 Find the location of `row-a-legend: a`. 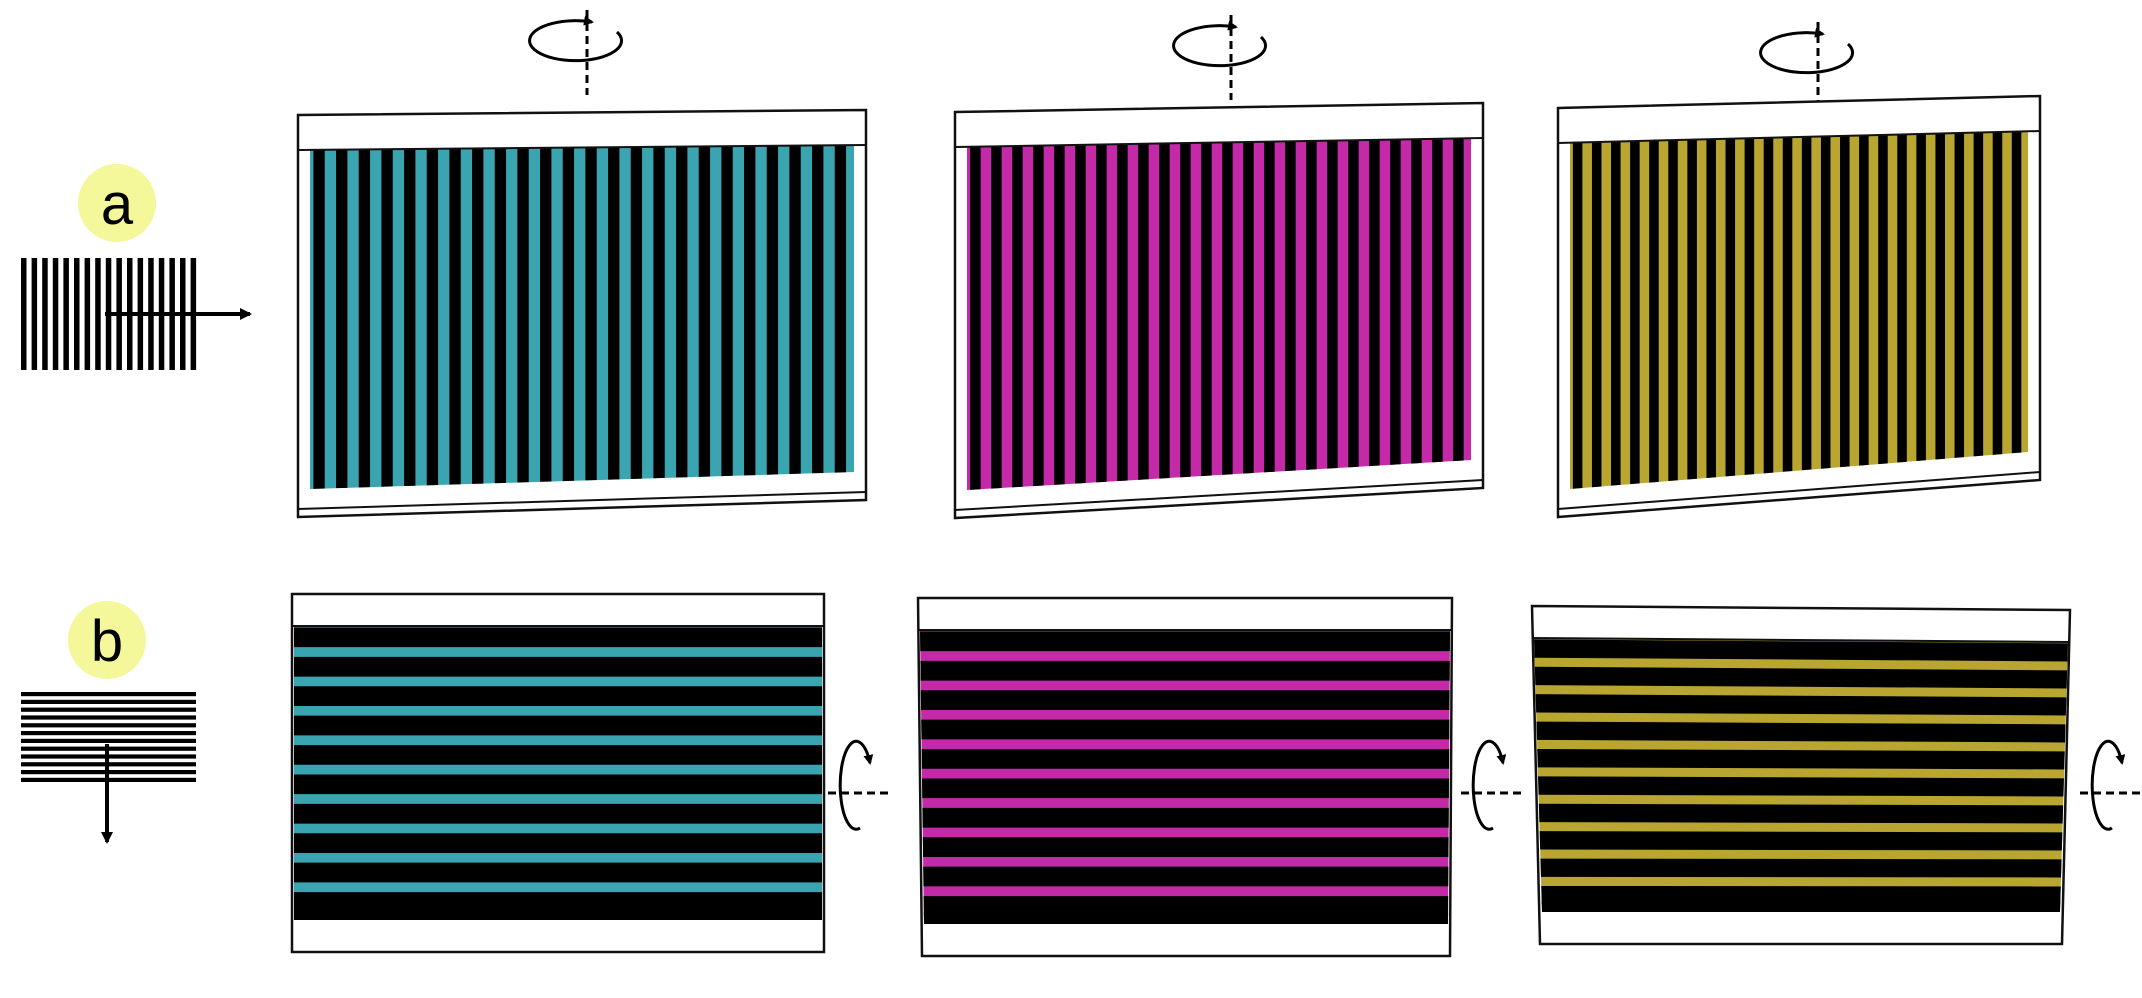

row-a-legend: a is located at coordinates (136, 267).